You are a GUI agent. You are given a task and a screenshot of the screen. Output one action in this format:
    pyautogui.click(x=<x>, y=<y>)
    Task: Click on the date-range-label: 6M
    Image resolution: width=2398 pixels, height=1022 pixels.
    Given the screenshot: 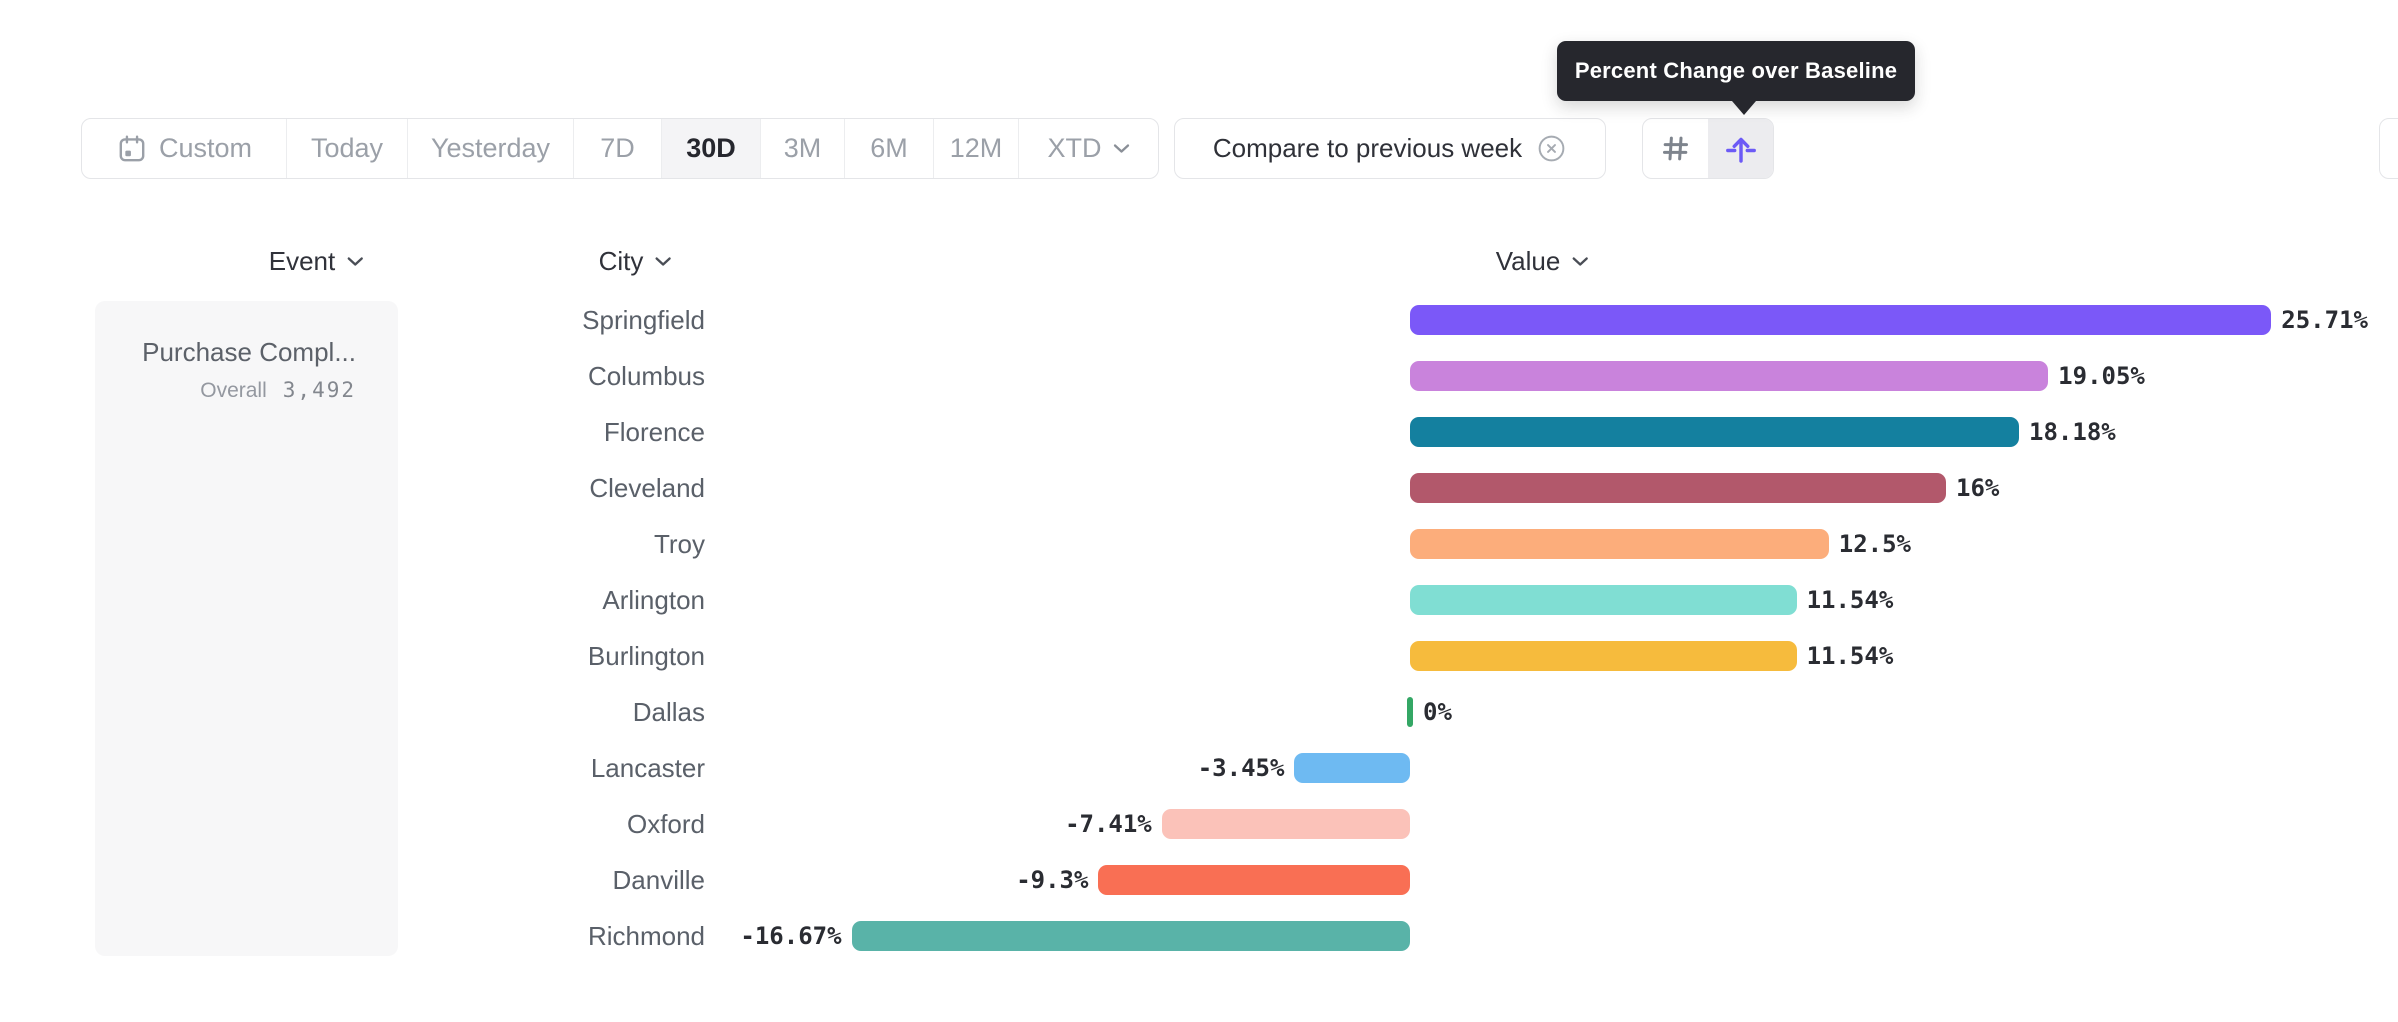 What is the action you would take?
    pyautogui.click(x=889, y=148)
    